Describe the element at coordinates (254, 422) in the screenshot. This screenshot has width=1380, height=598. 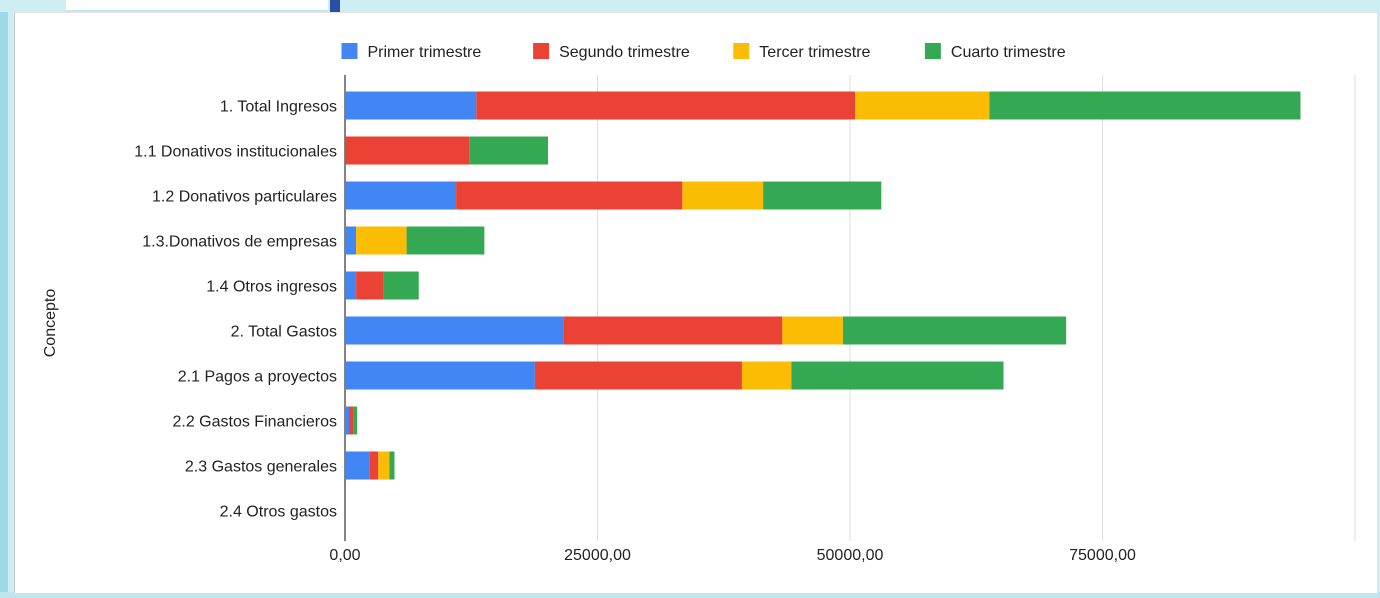
I see `category-label: 2.2 Gastos Financieros` at that location.